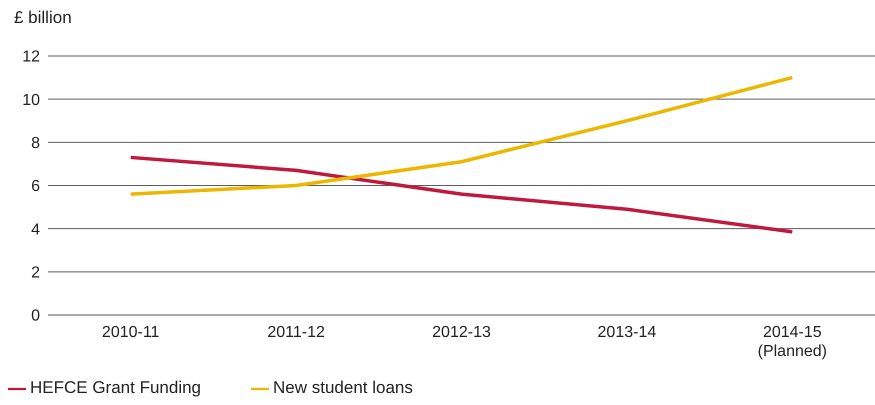 This screenshot has height=405, width=875. What do you see at coordinates (35, 143) in the screenshot?
I see `y-tick-label: 8` at bounding box center [35, 143].